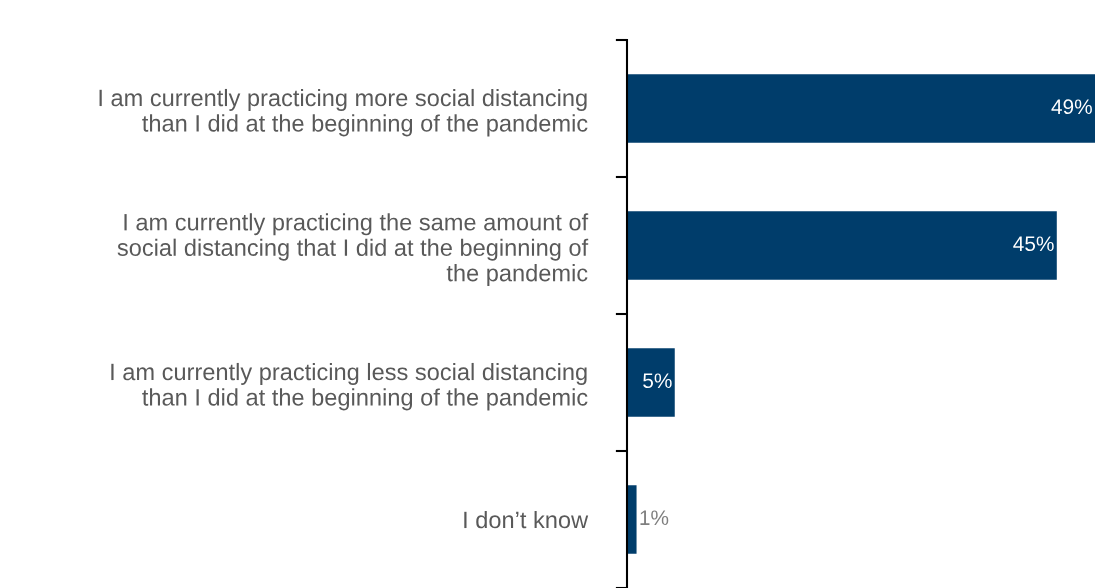 Image resolution: width=1095 pixels, height=588 pixels. I want to click on data-label: 45%, so click(1033, 244).